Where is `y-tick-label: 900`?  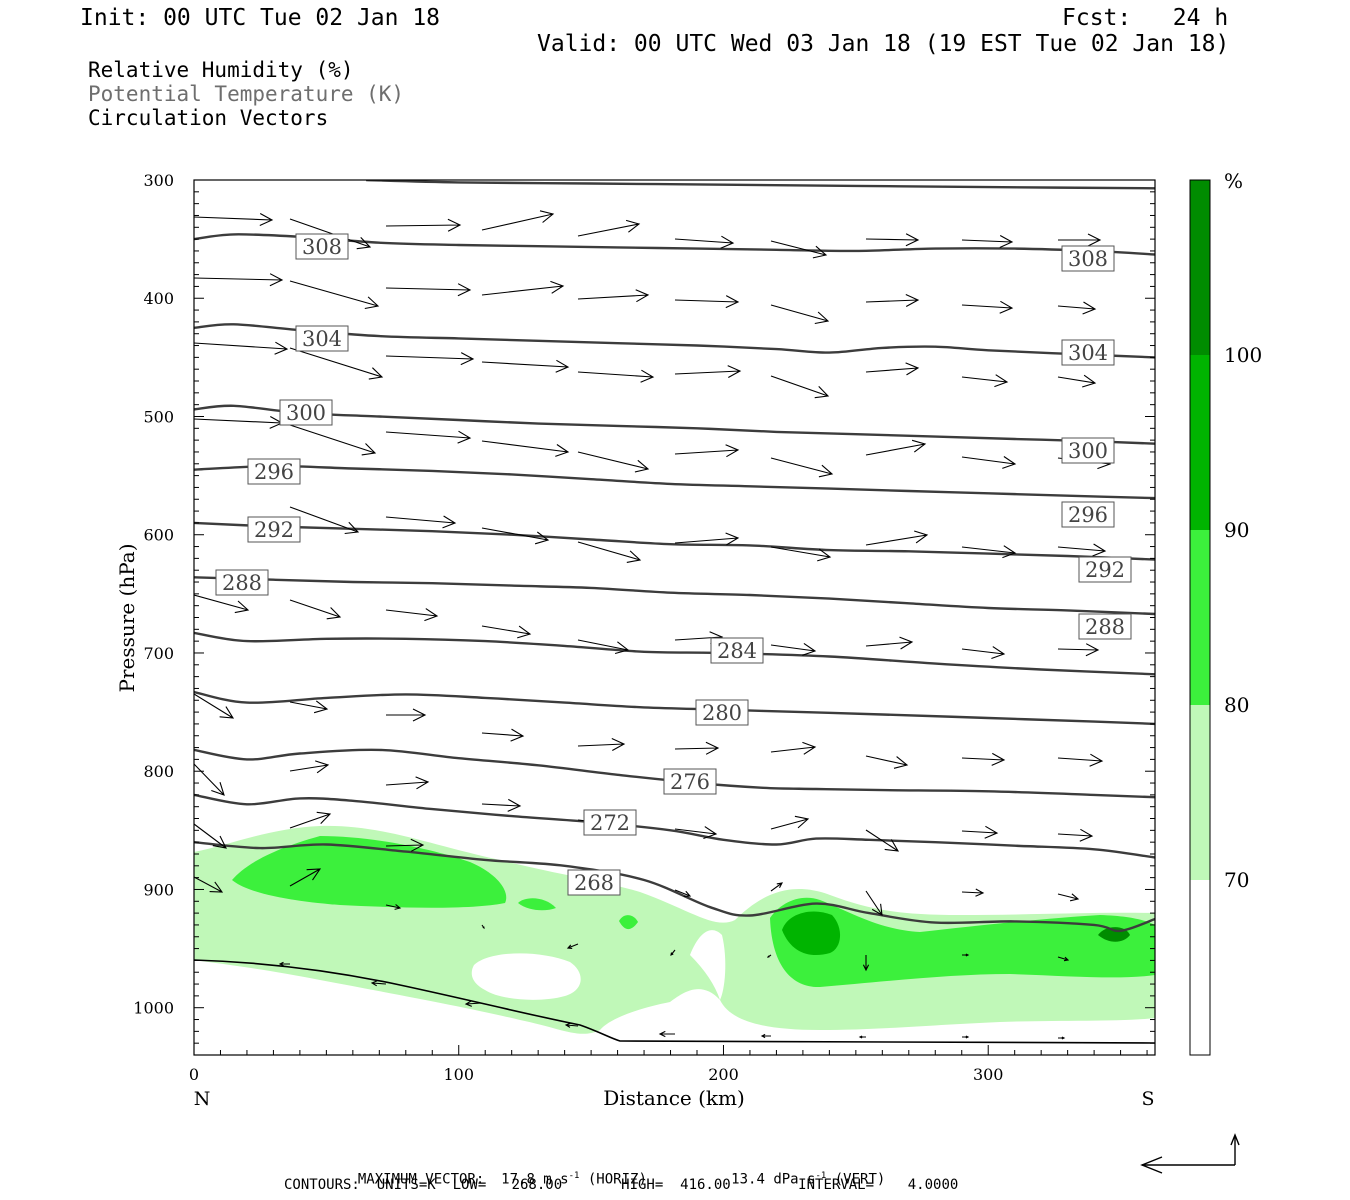 y-tick-label: 900 is located at coordinates (158, 889).